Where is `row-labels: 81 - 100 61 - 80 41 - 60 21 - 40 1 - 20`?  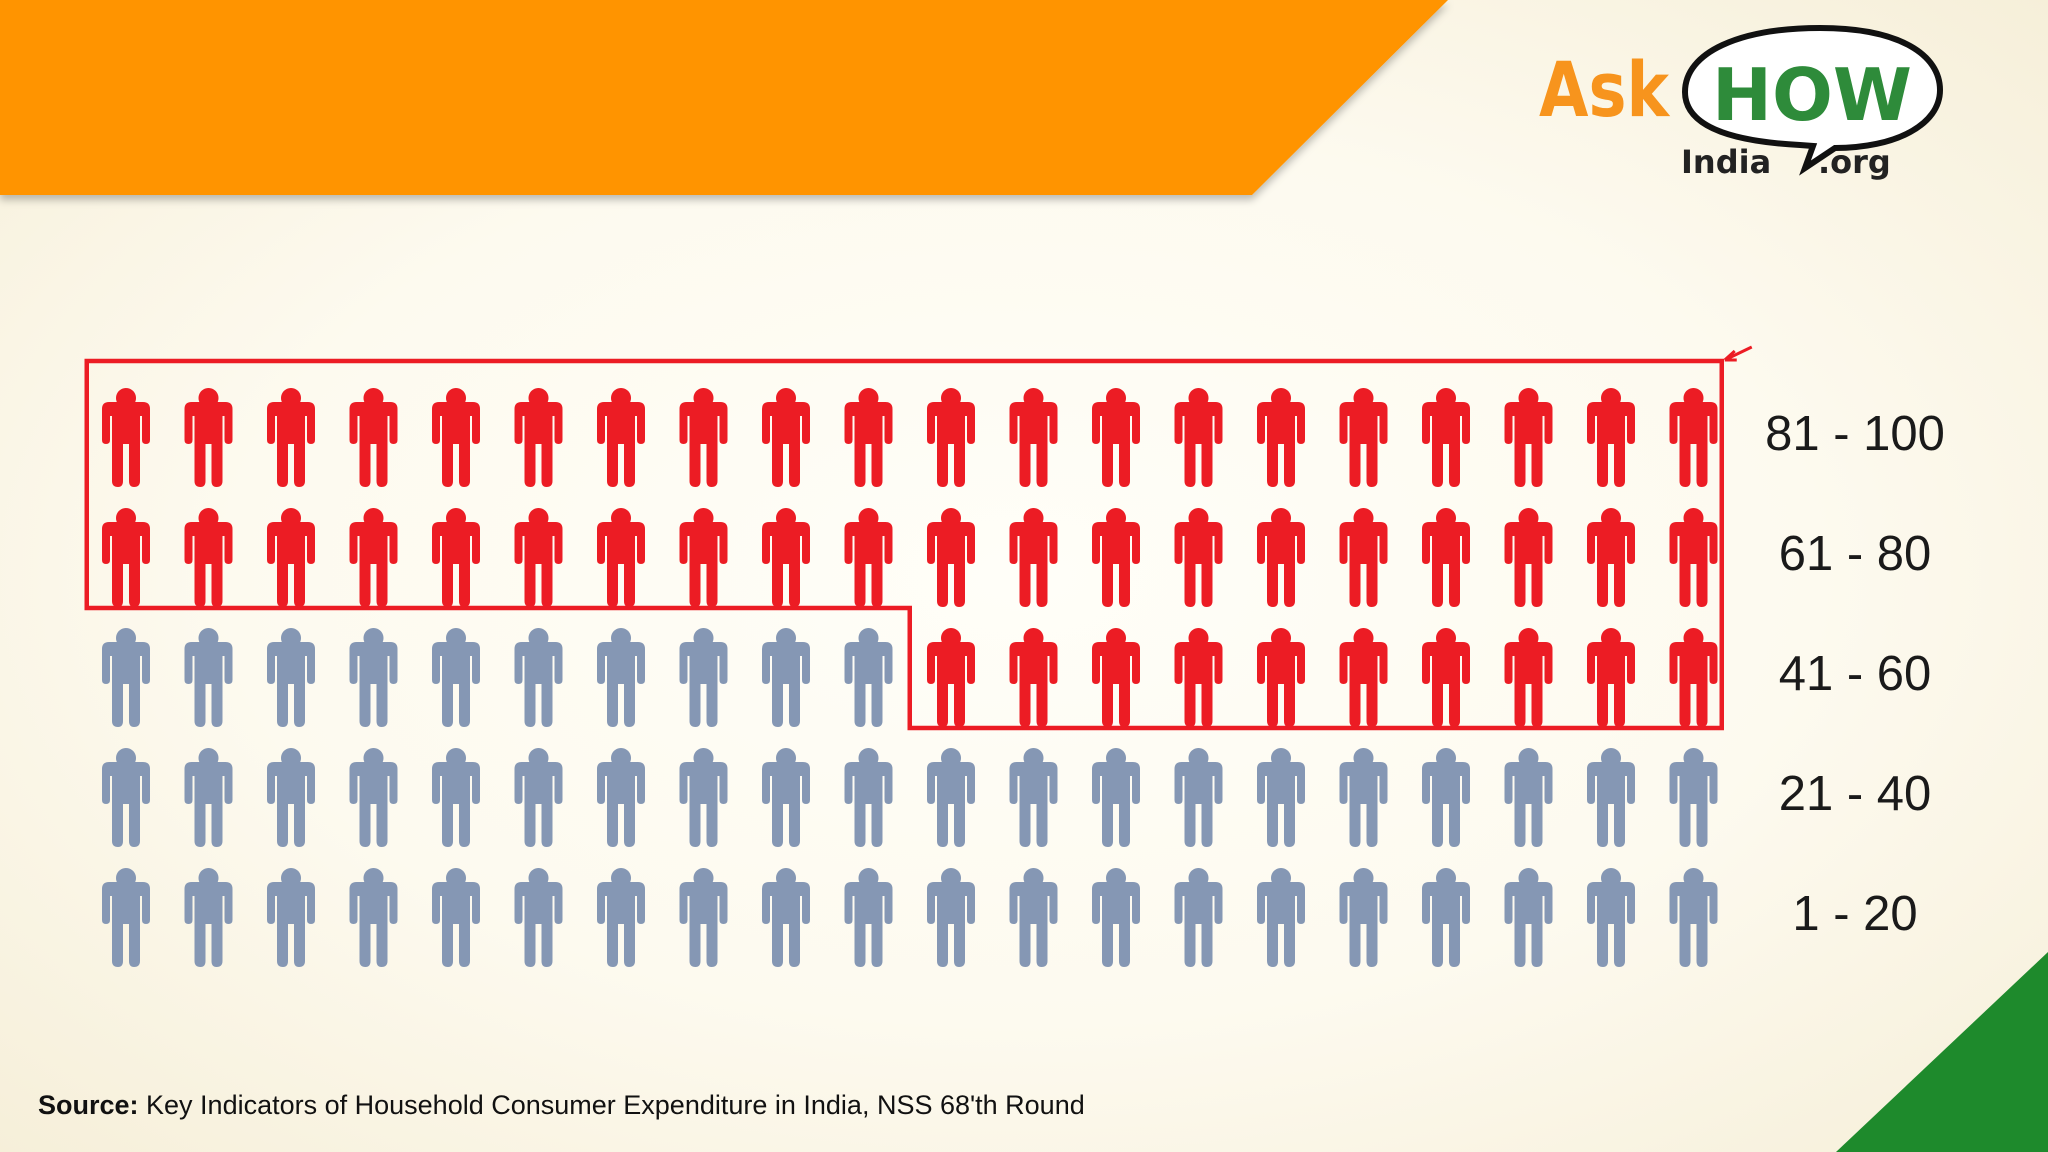
row-labels: 81 - 100 61 - 80 41 - 60 21 - 40 1 - 20 is located at coordinates (1855, 674).